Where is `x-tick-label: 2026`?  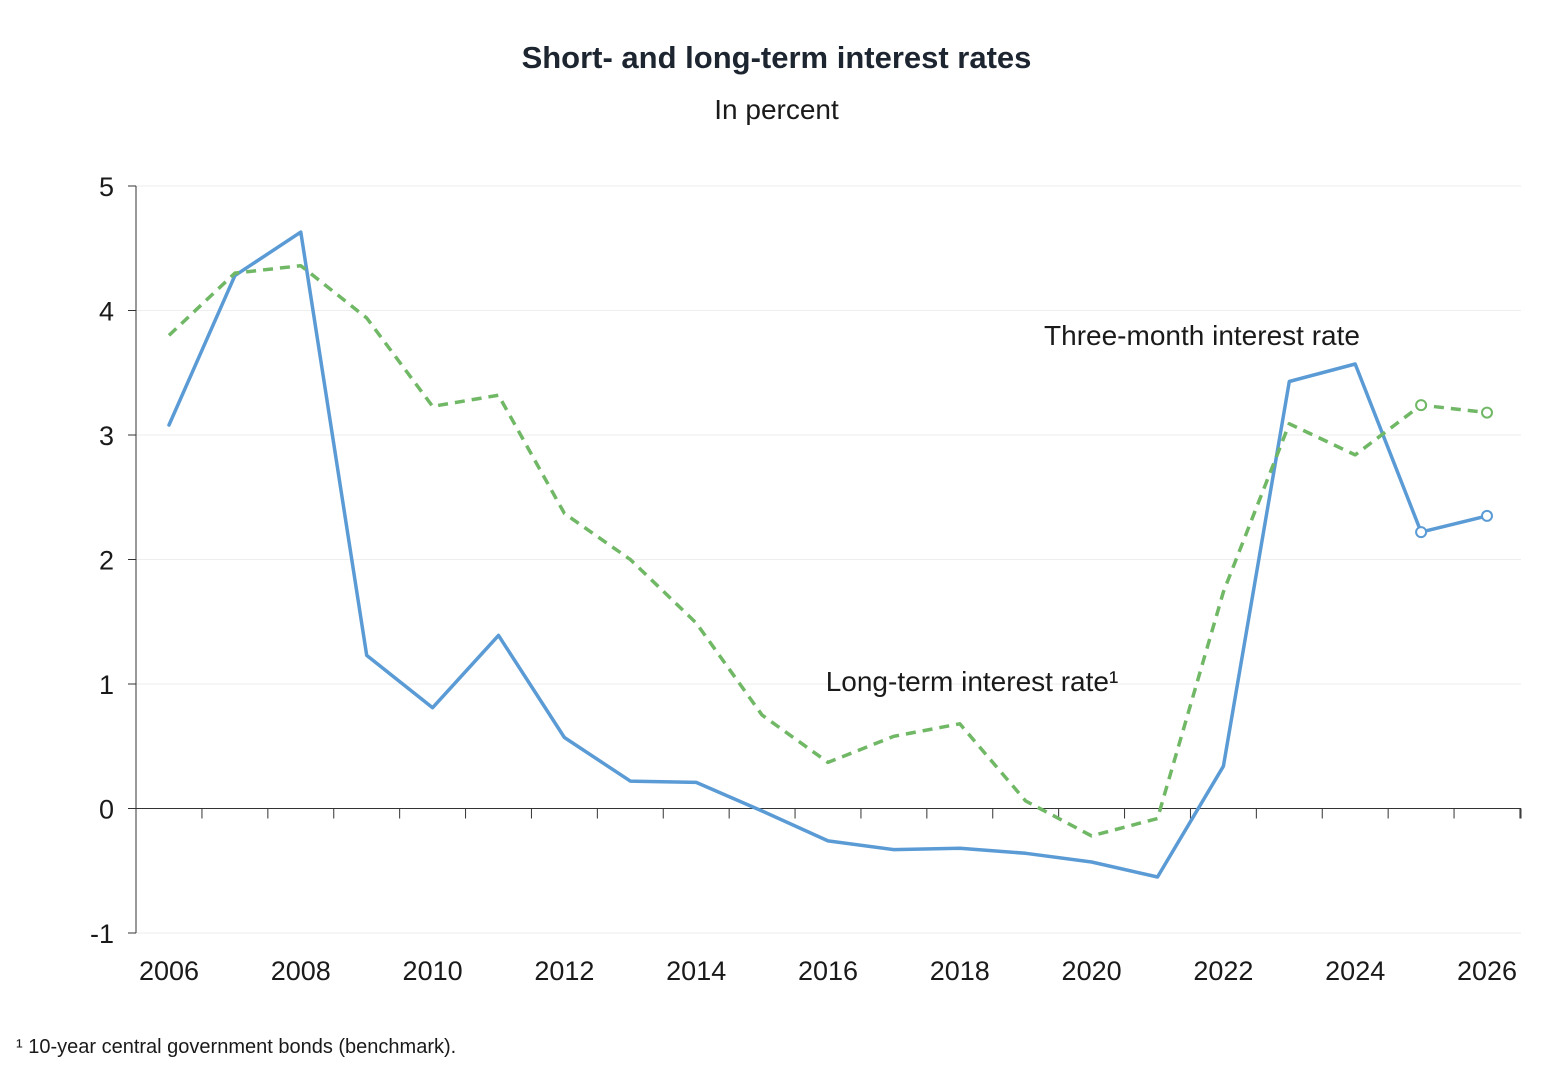 x-tick-label: 2026 is located at coordinates (1487, 971).